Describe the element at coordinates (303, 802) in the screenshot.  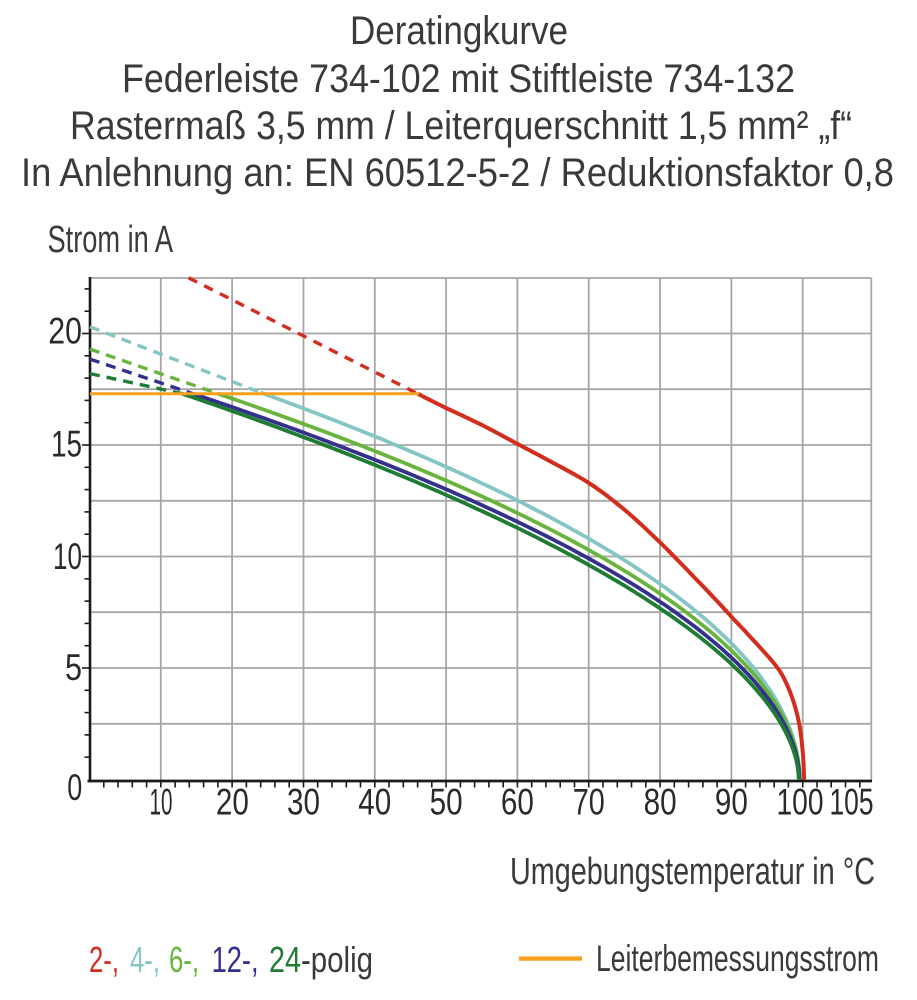
I see `svg-text: 30` at that location.